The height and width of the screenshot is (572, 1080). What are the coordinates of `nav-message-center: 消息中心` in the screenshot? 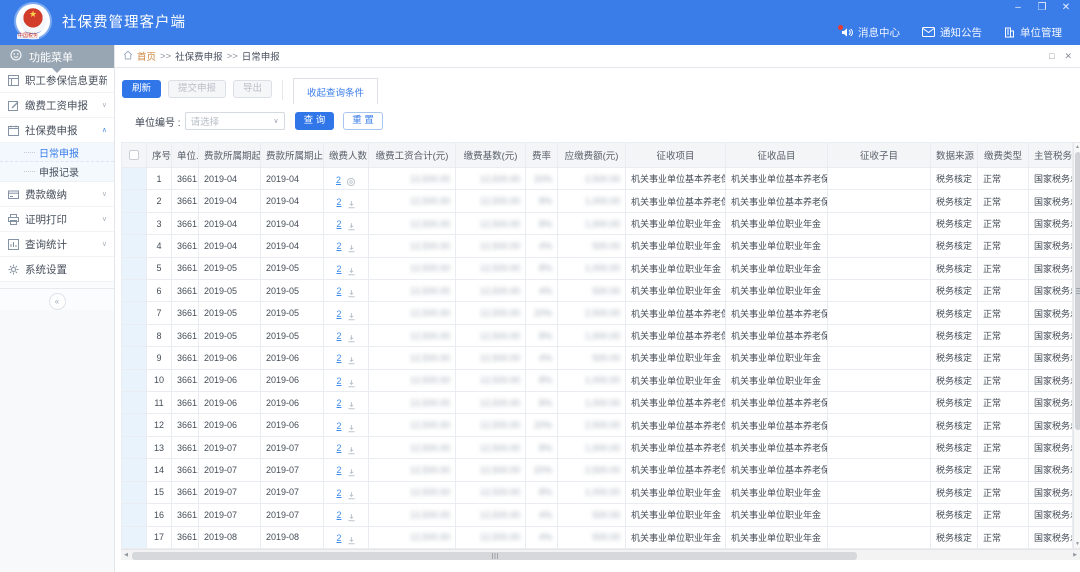 It's located at (869, 32).